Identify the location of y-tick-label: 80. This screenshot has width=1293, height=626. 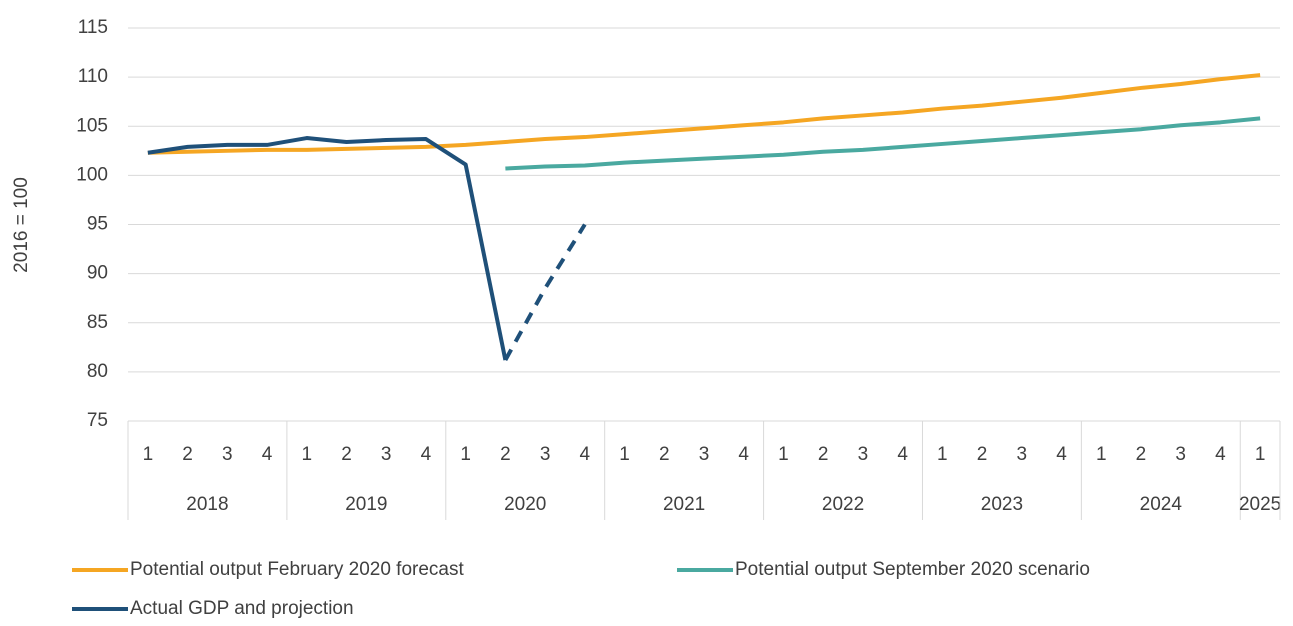
(97, 371).